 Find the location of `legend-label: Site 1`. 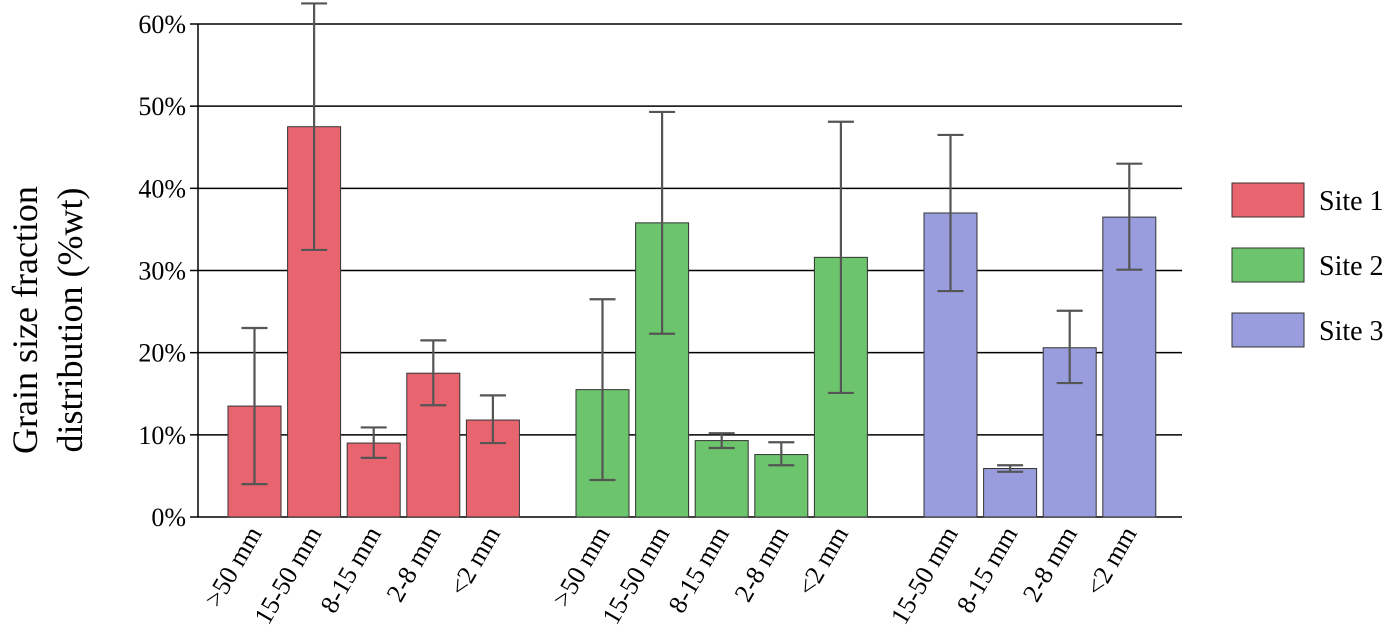

legend-label: Site 1 is located at coordinates (1351, 201).